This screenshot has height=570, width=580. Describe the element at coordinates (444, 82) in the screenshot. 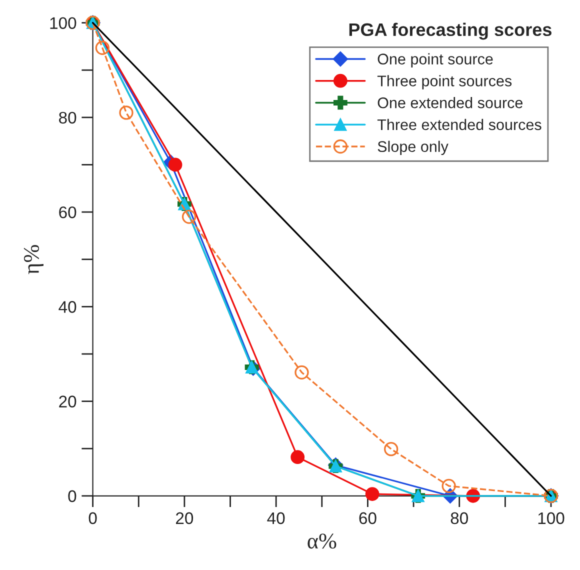

I see `legend-label: Three point sources` at that location.